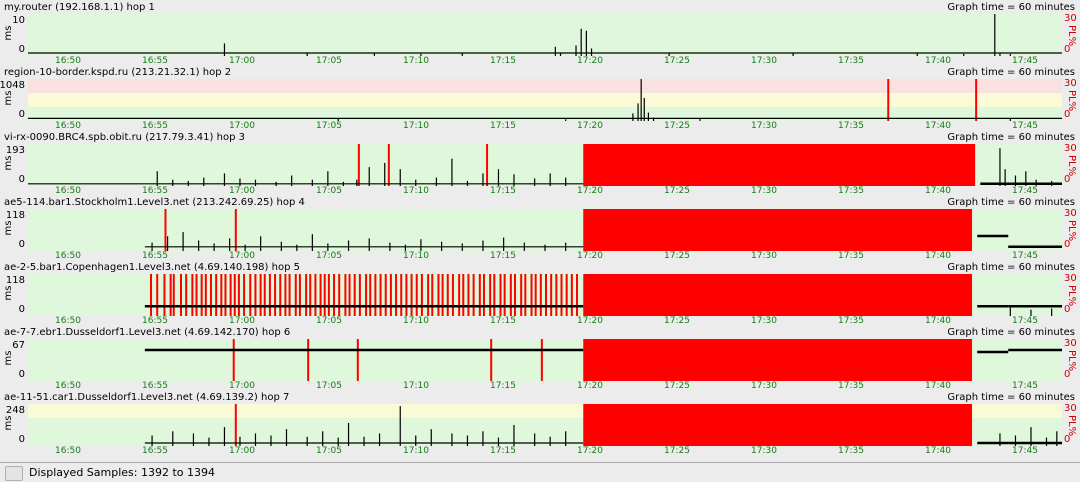 The width and height of the screenshot is (1080, 482). What do you see at coordinates (938, 256) in the screenshot?
I see `time-tick-label: 17:40` at bounding box center [938, 256].